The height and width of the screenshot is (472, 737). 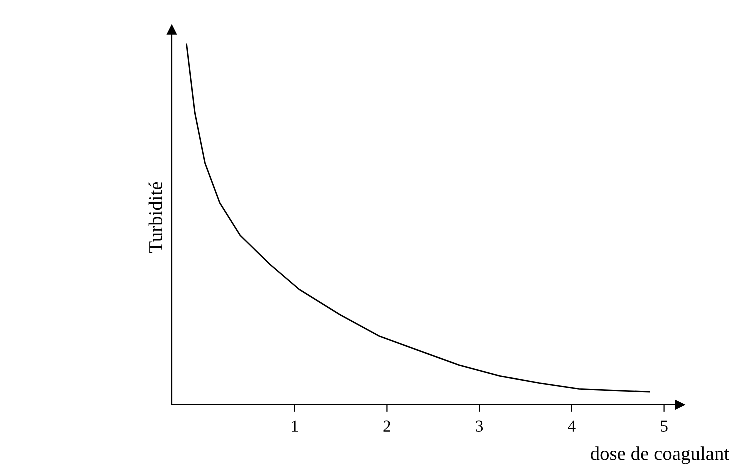 I want to click on x-axis-title: dose de coagulant, so click(x=660, y=455).